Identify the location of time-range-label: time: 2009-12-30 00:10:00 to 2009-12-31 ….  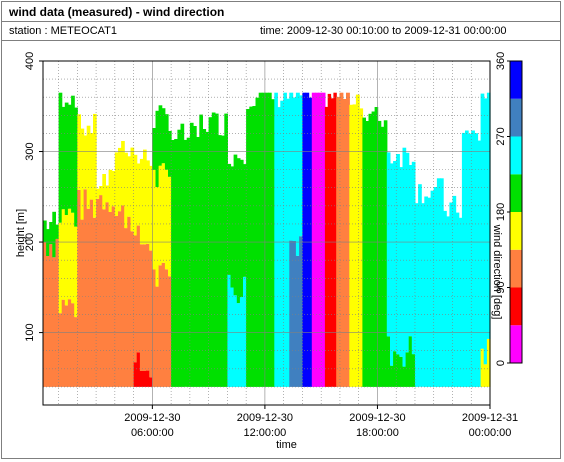
(383, 31).